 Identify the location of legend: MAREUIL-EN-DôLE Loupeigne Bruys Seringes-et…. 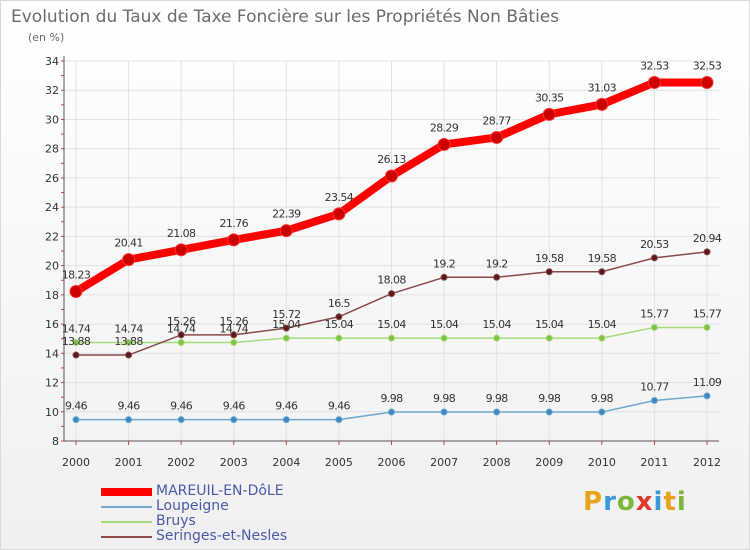
(231, 514).